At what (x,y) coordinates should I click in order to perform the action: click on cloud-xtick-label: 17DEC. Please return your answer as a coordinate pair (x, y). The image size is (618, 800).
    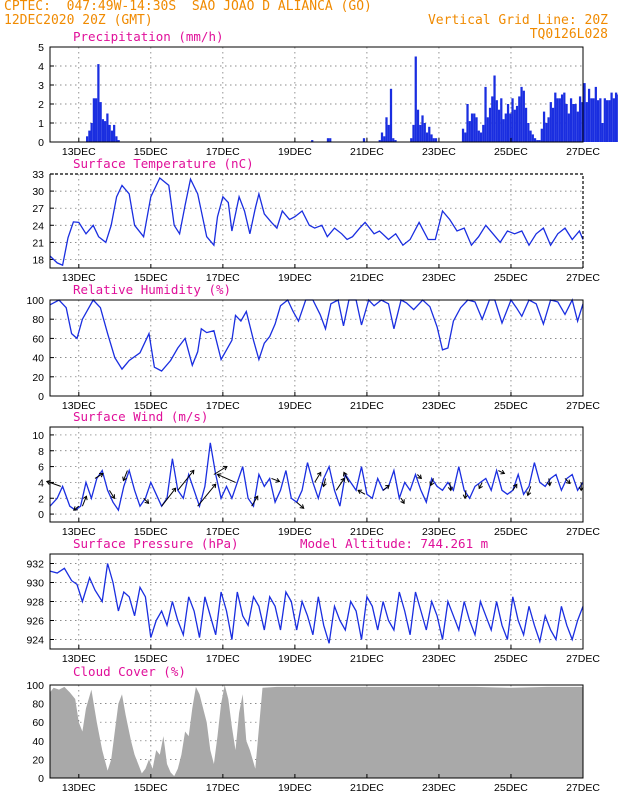
    Looking at the image, I should click on (223, 788).